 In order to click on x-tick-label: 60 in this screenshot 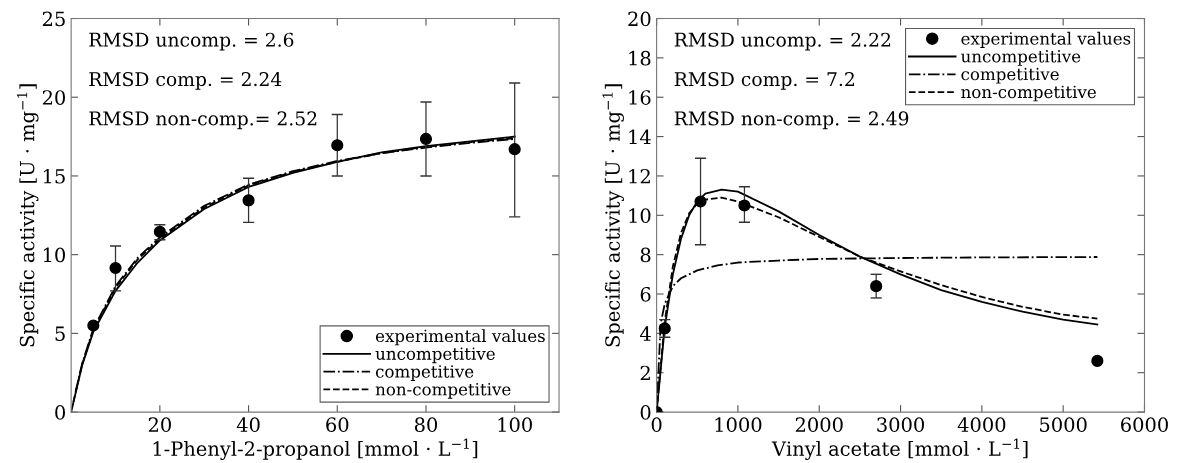, I will do `click(337, 424)`.